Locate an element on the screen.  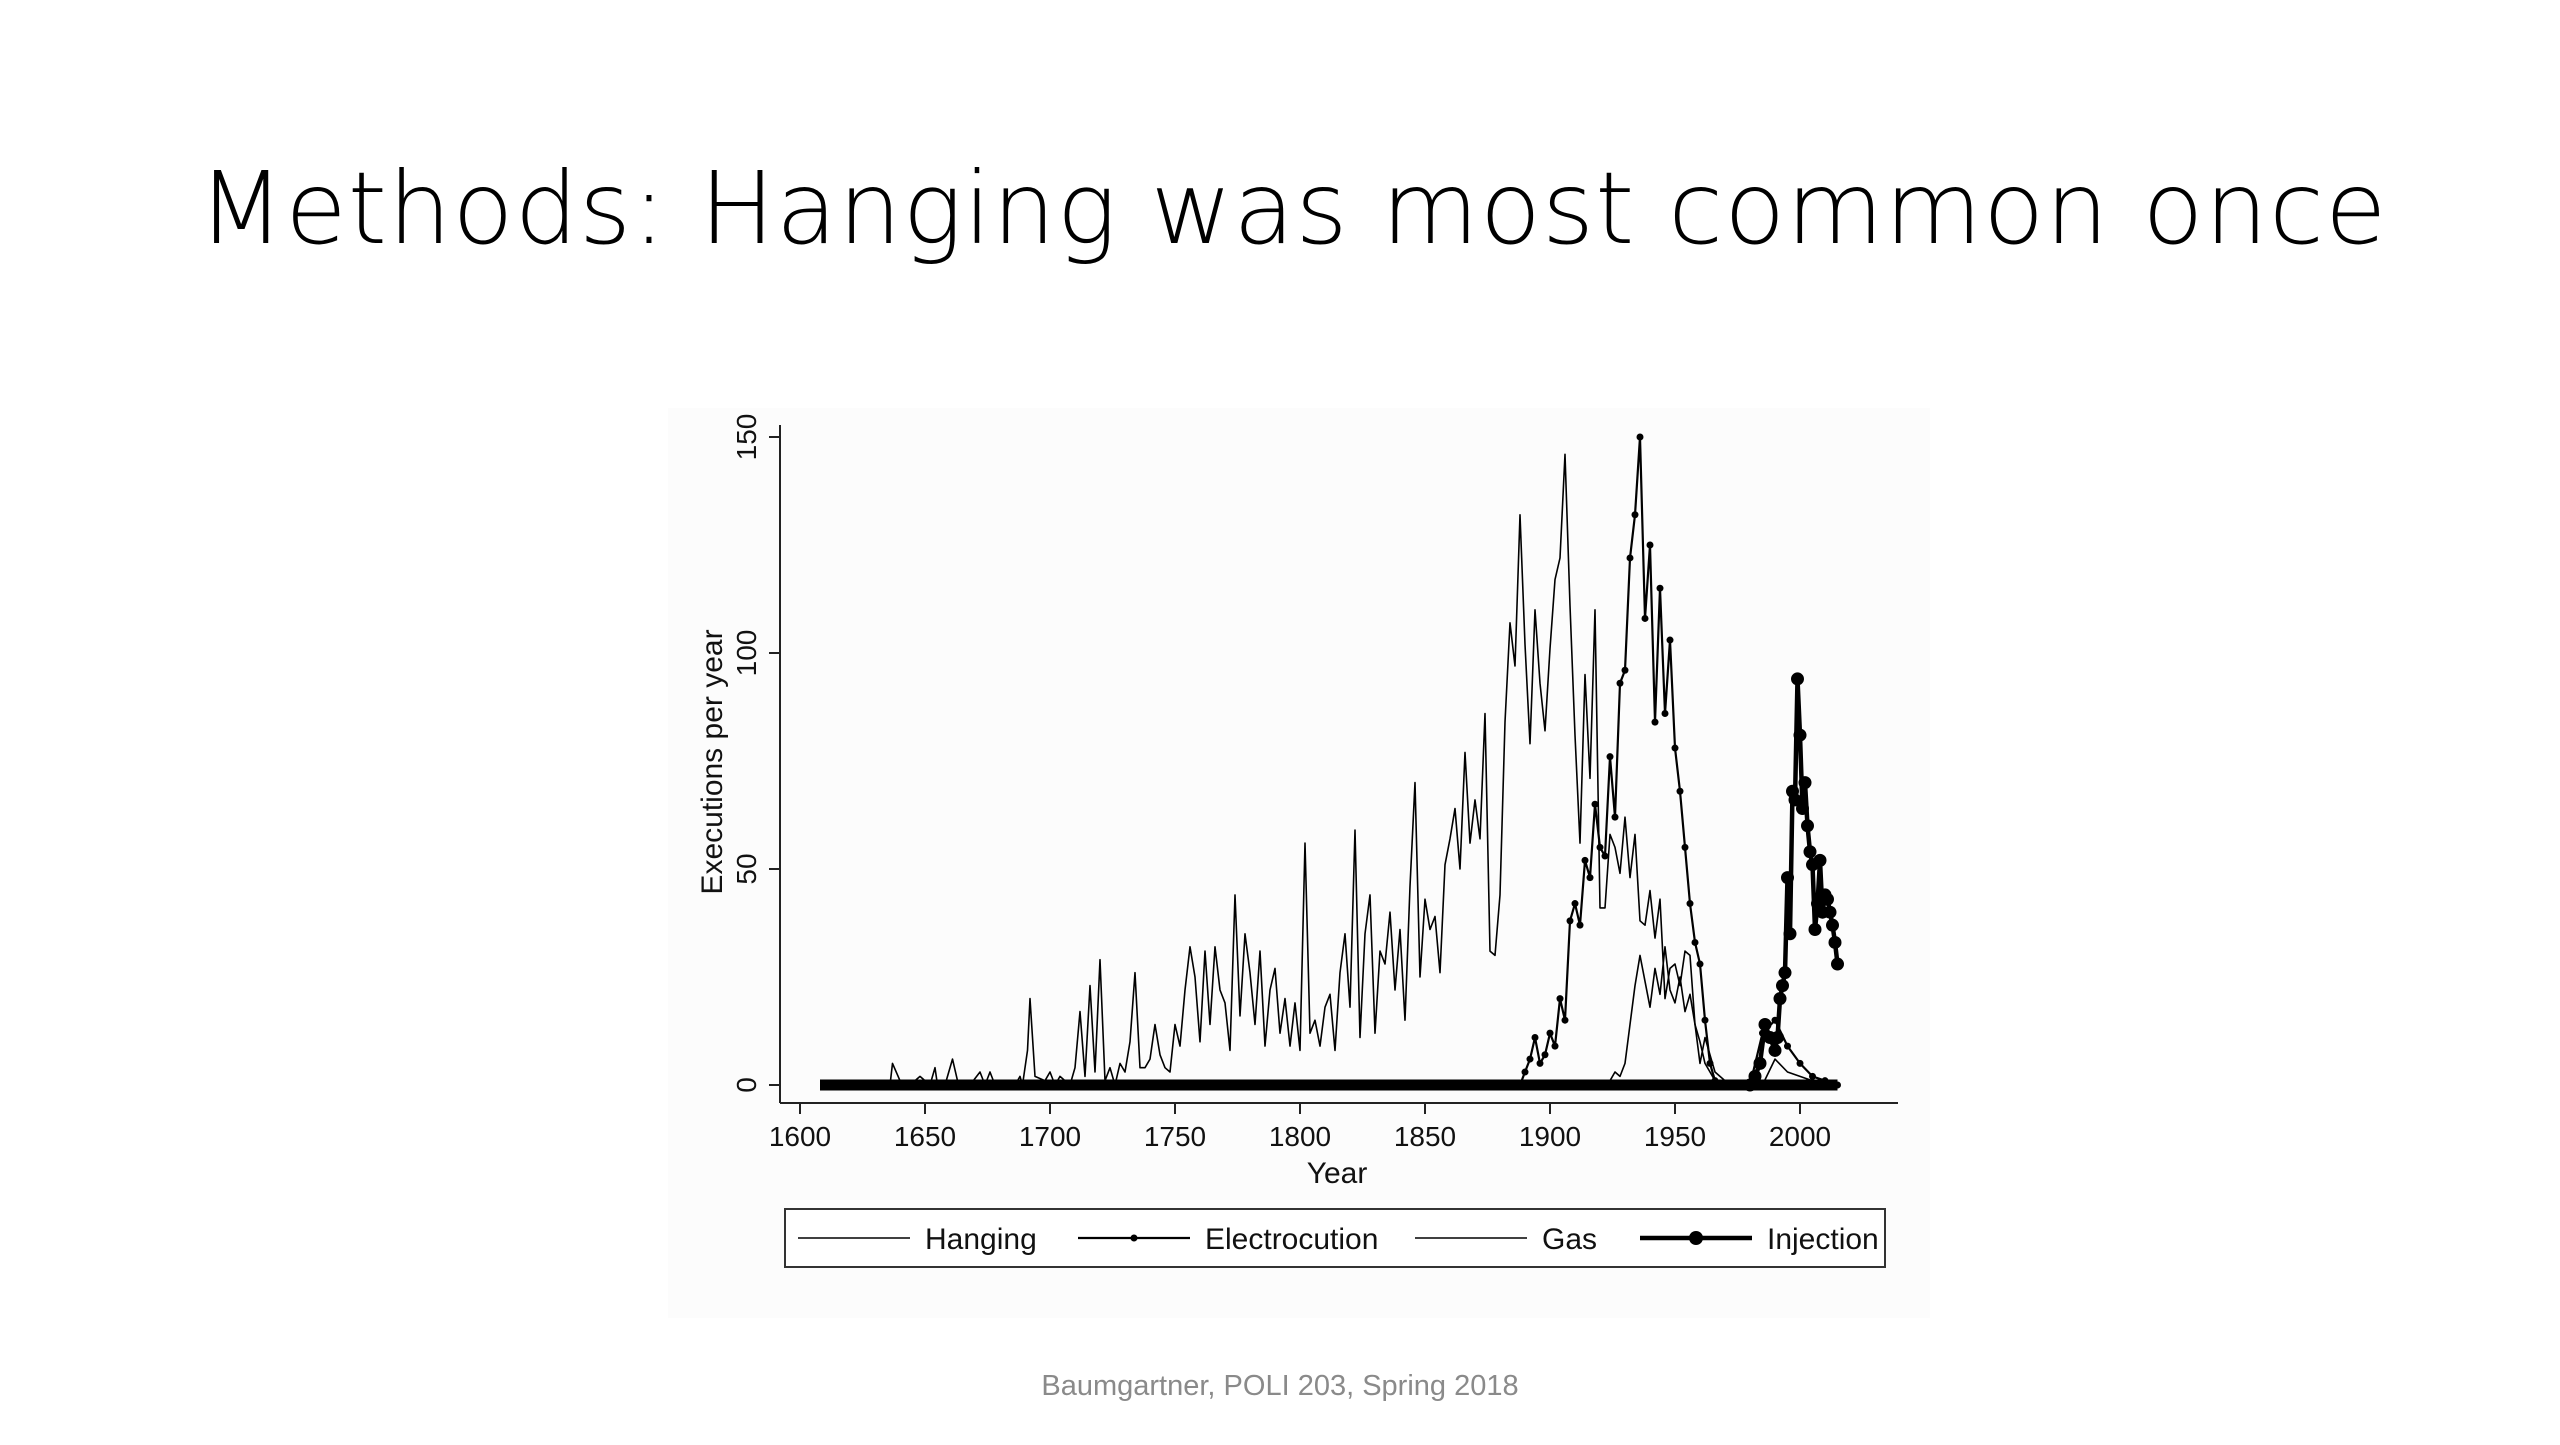
series-line is located at coordinates (1719, 1015).